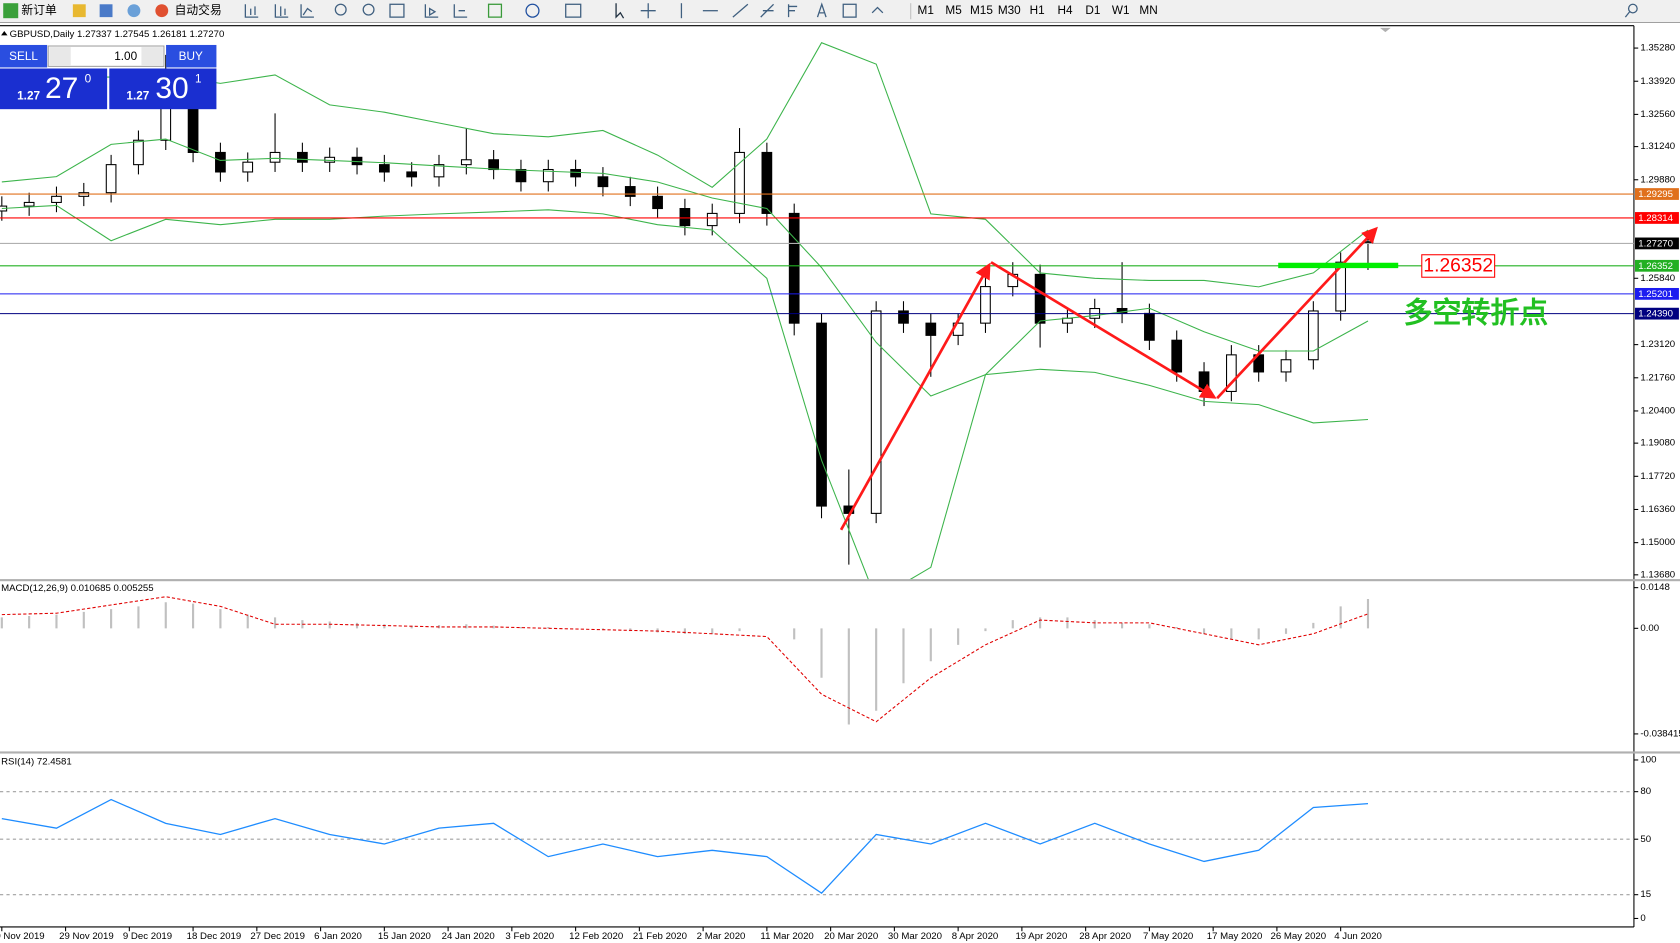  I want to click on timeframe-bar: M1 M5 M15 M30 H1 H4 D1 W1 MN, so click(1038, 10).